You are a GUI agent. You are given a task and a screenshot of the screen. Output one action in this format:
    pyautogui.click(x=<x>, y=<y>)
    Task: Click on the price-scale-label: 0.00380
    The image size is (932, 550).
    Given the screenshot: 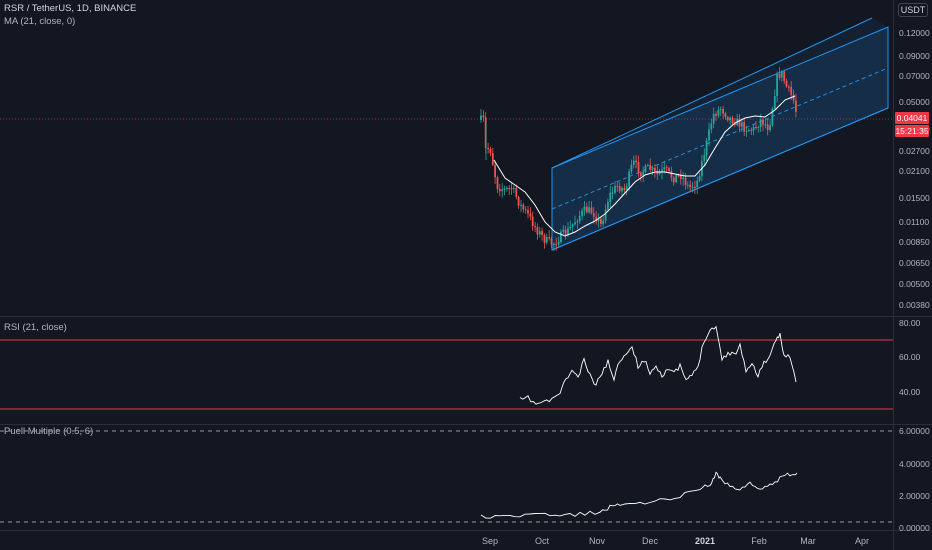 What is the action you would take?
    pyautogui.click(x=914, y=305)
    